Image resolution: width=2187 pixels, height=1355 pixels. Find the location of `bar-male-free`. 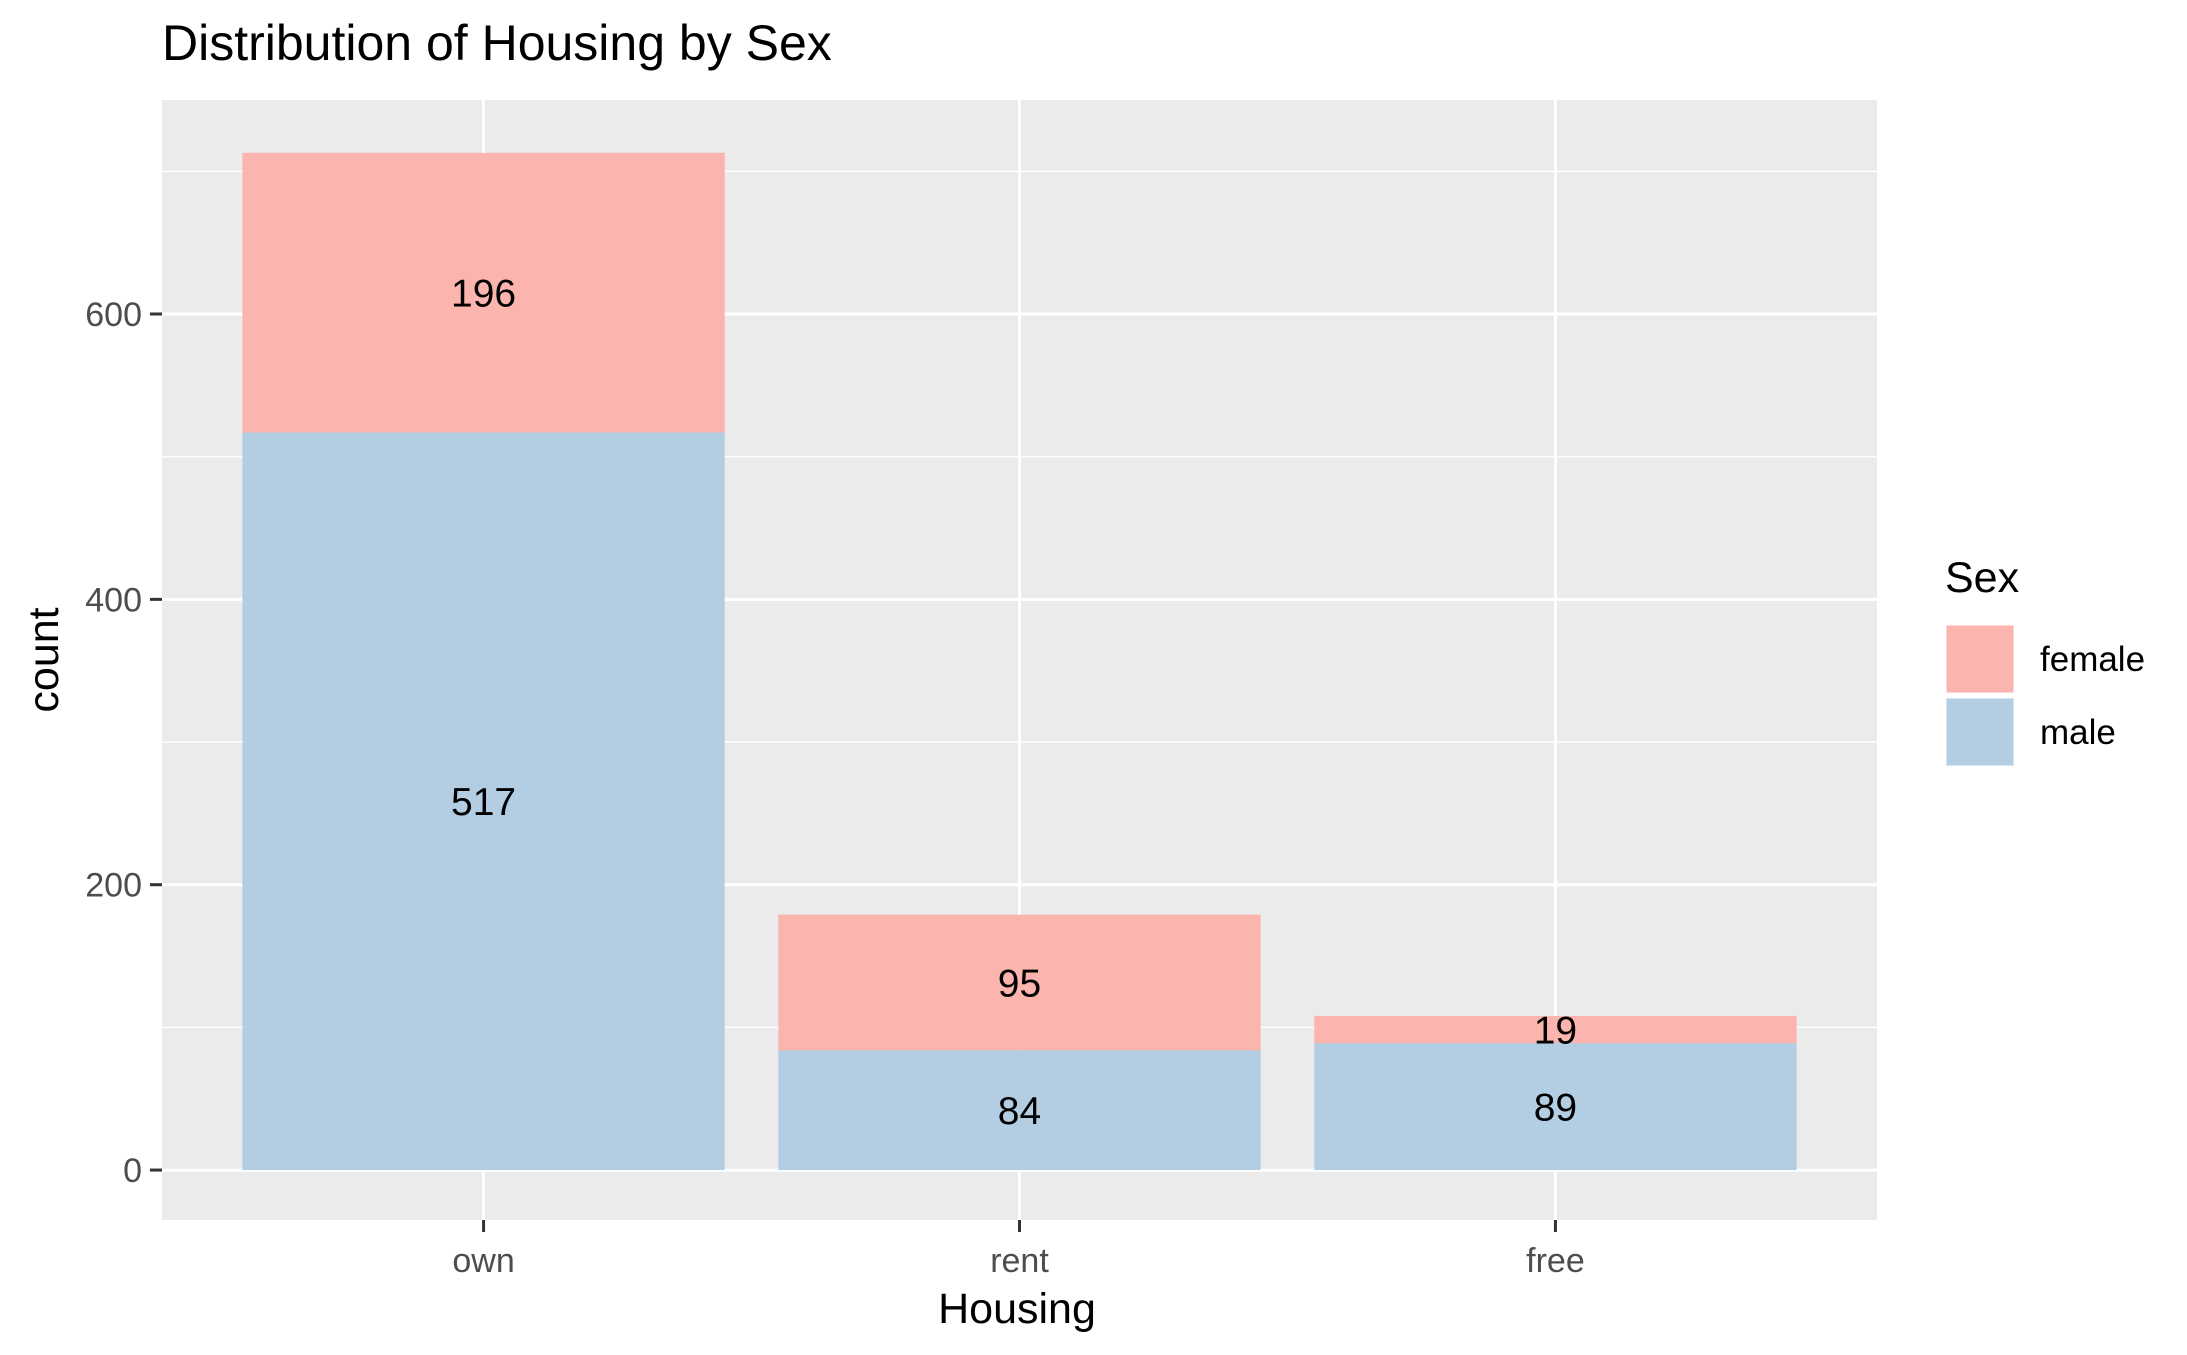

bar-male-free is located at coordinates (1555, 1107).